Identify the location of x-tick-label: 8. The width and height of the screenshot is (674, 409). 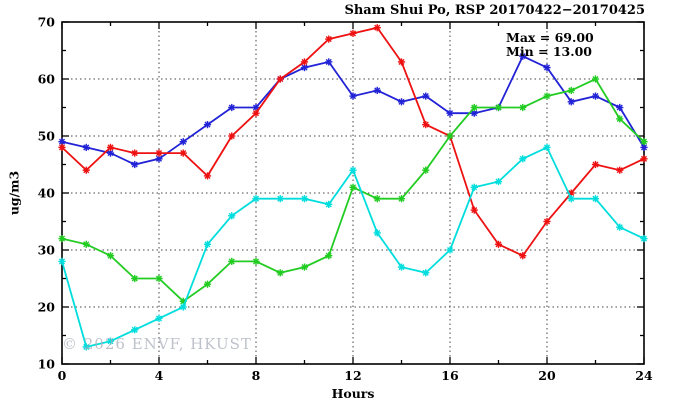
(256, 375).